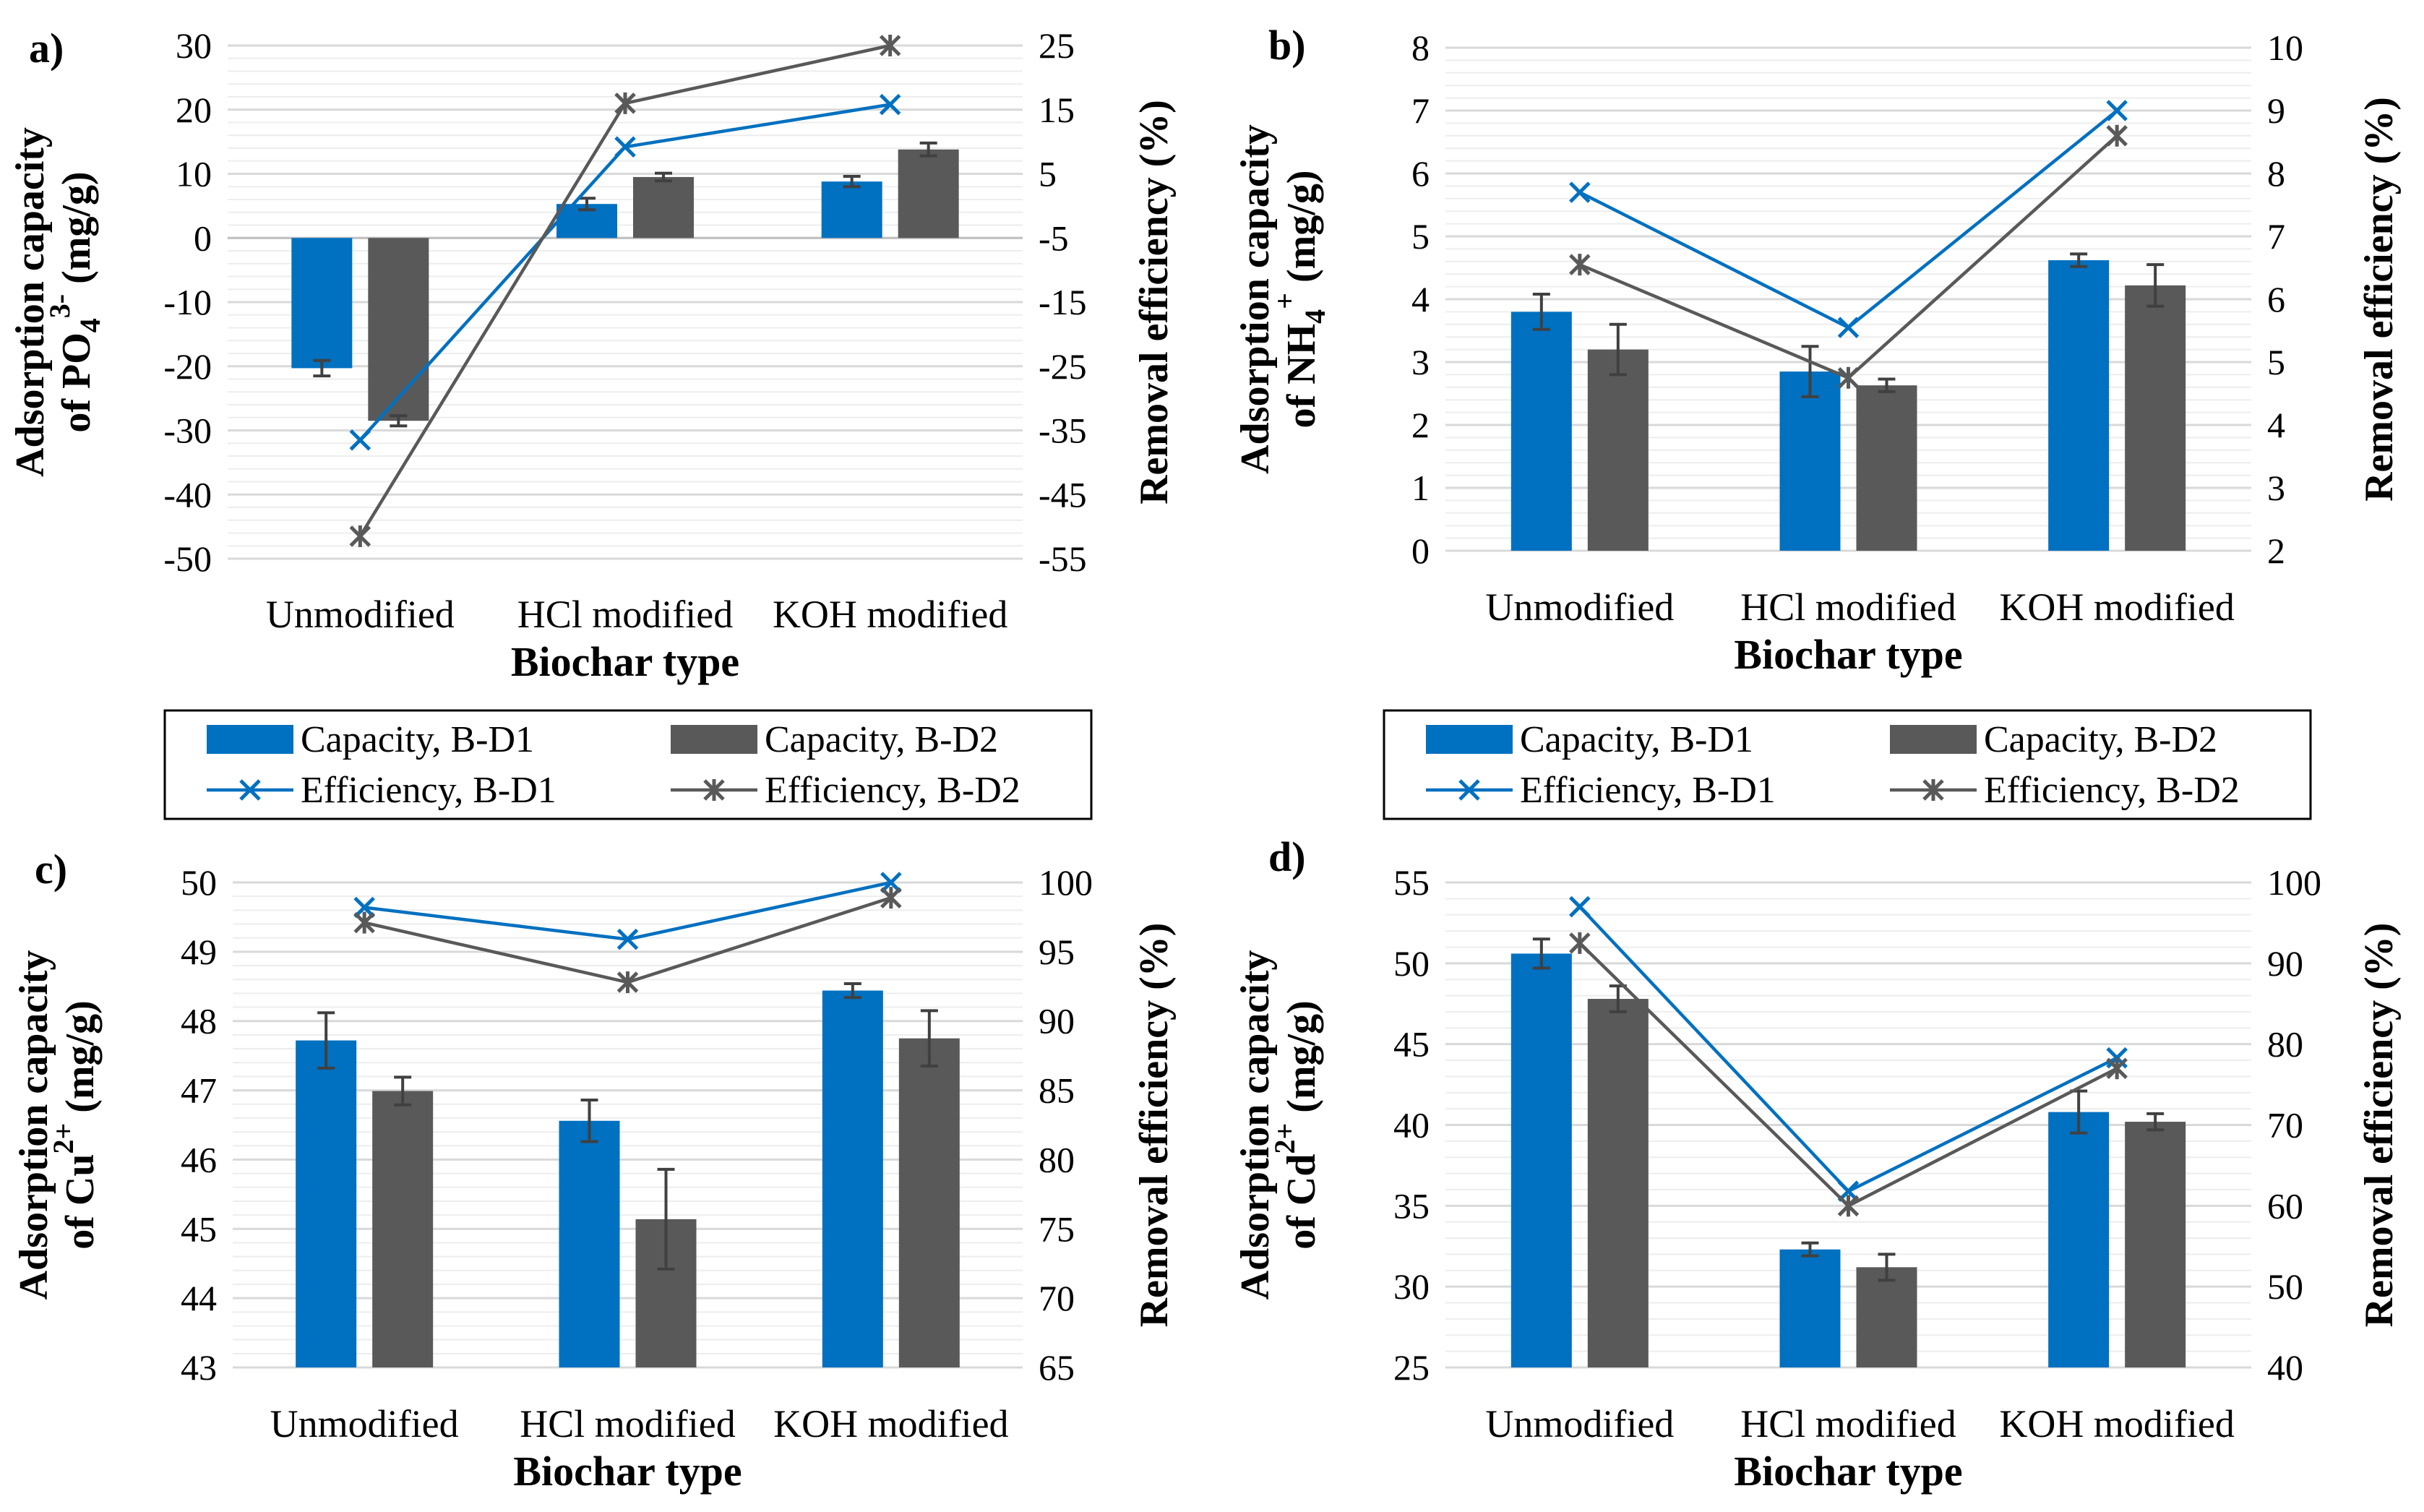  I want to click on y2-tick-label: 4, so click(2276, 425).